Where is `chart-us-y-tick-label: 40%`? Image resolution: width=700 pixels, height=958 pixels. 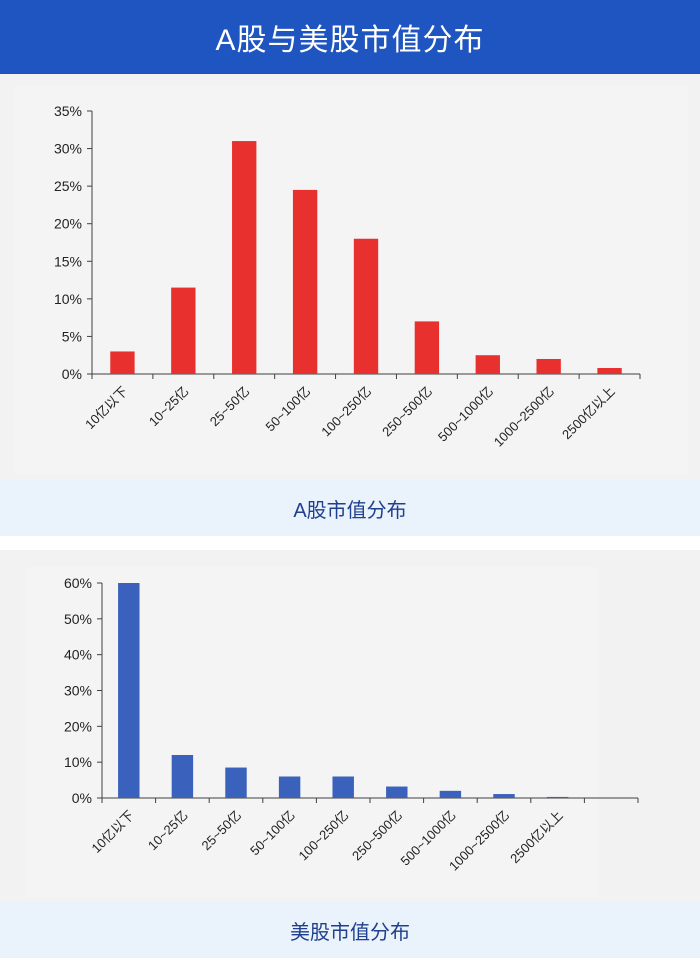 chart-us-y-tick-label: 40% is located at coordinates (78, 655).